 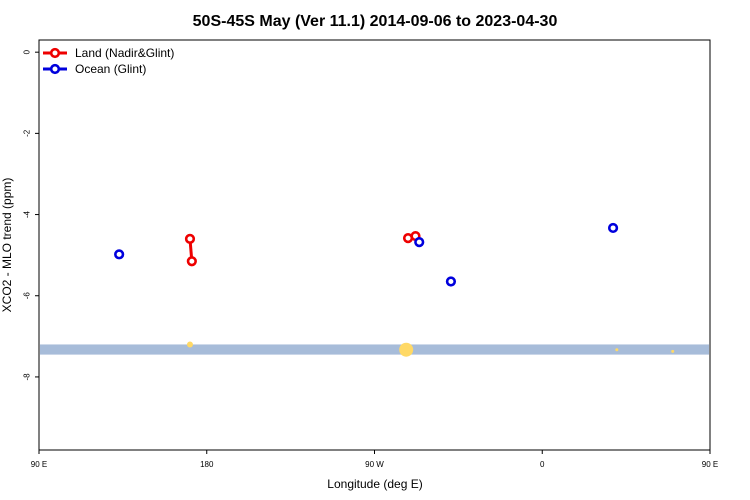 What do you see at coordinates (302, 248) in the screenshot?
I see `series-lines` at bounding box center [302, 248].